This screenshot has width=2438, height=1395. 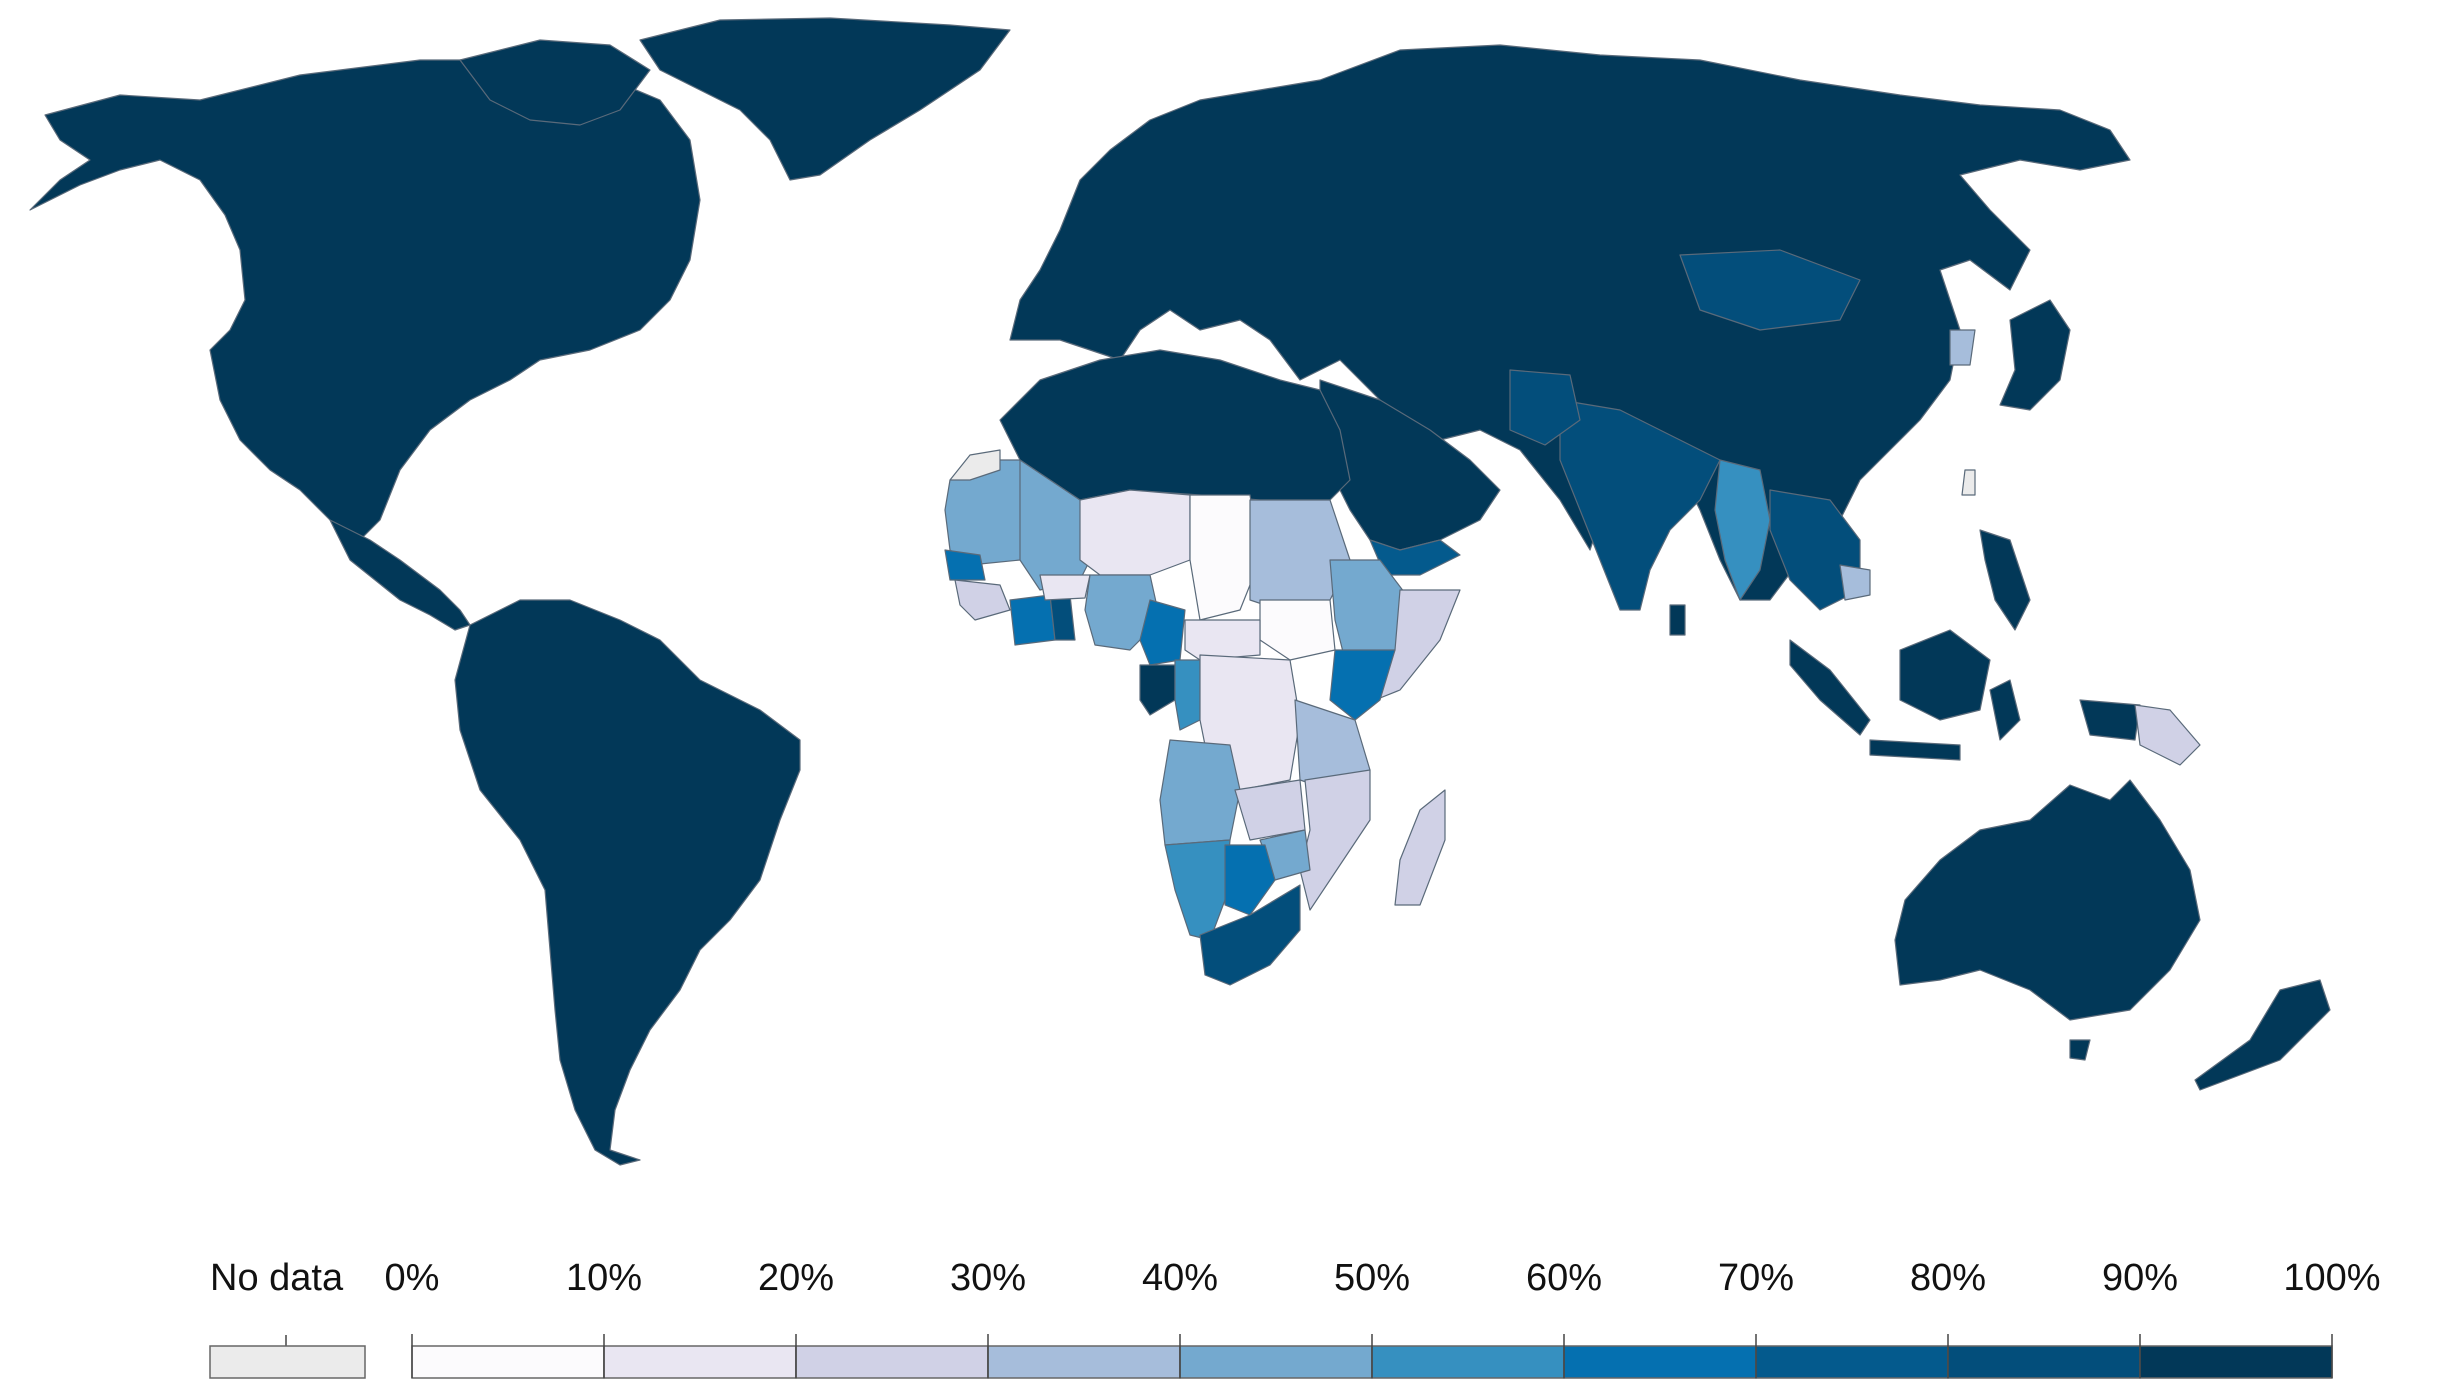 I want to click on legend-tick-label: 20%, so click(x=796, y=1278).